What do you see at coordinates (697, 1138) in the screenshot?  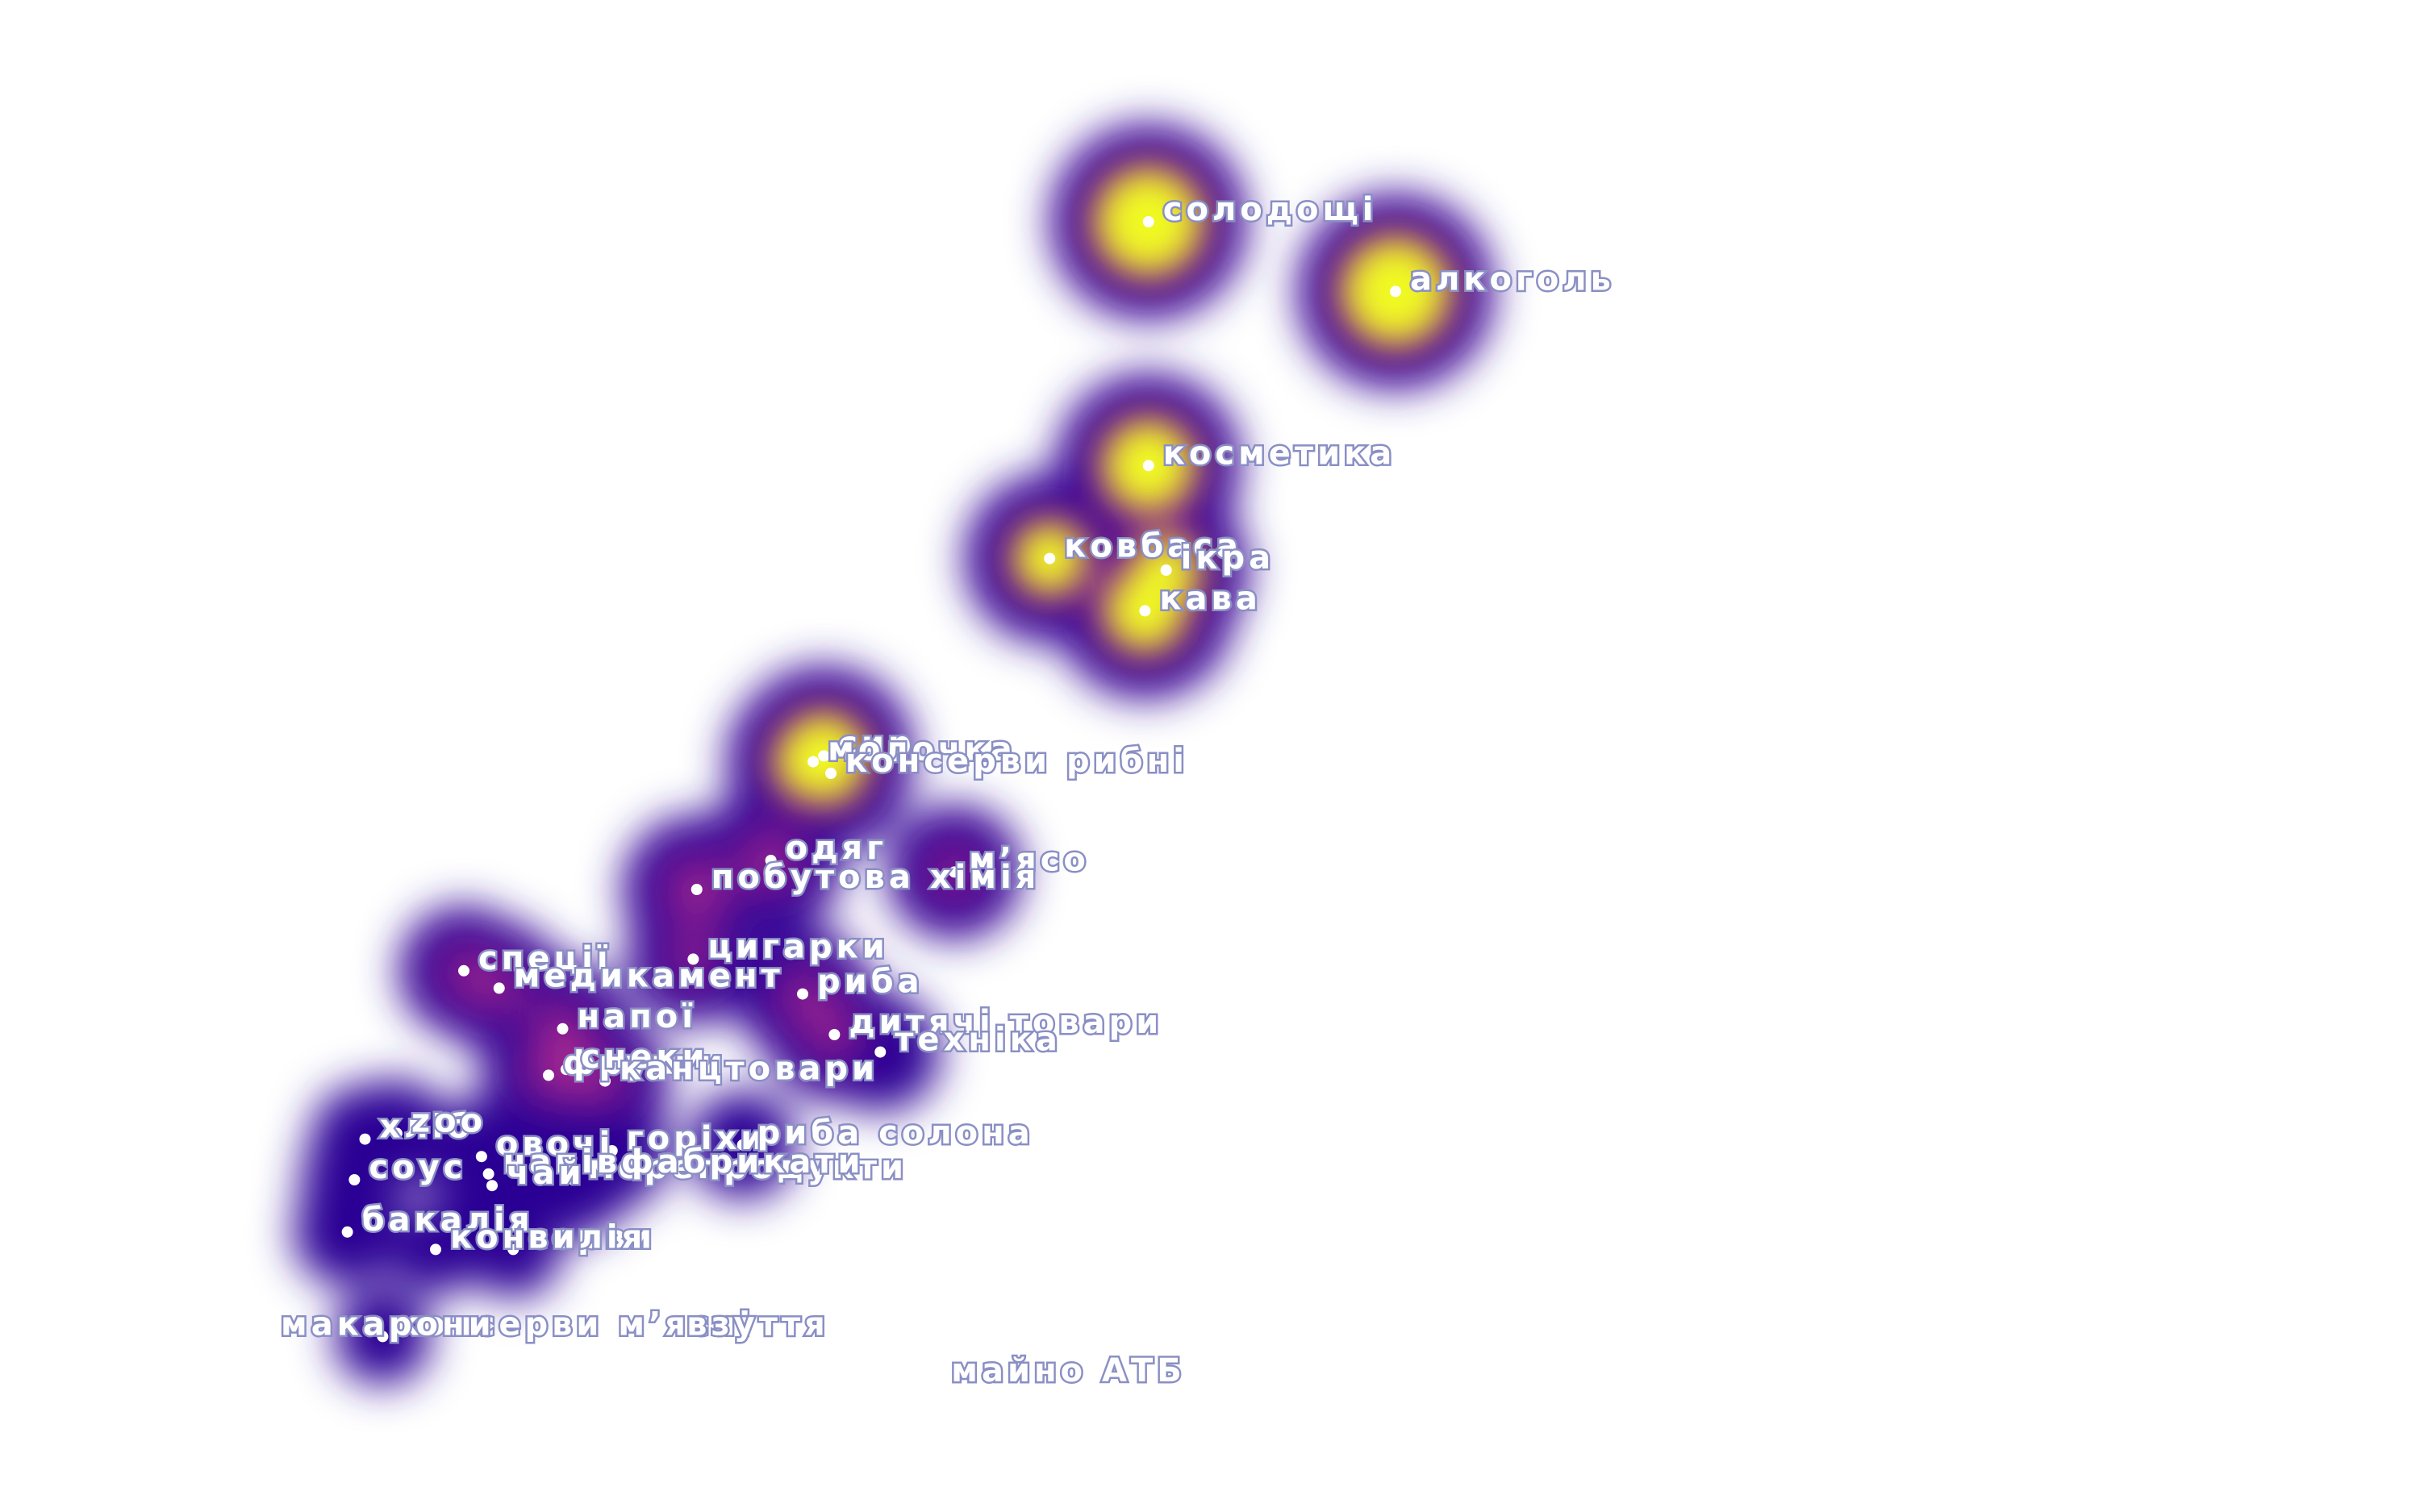 I see `point-label: горіхи` at bounding box center [697, 1138].